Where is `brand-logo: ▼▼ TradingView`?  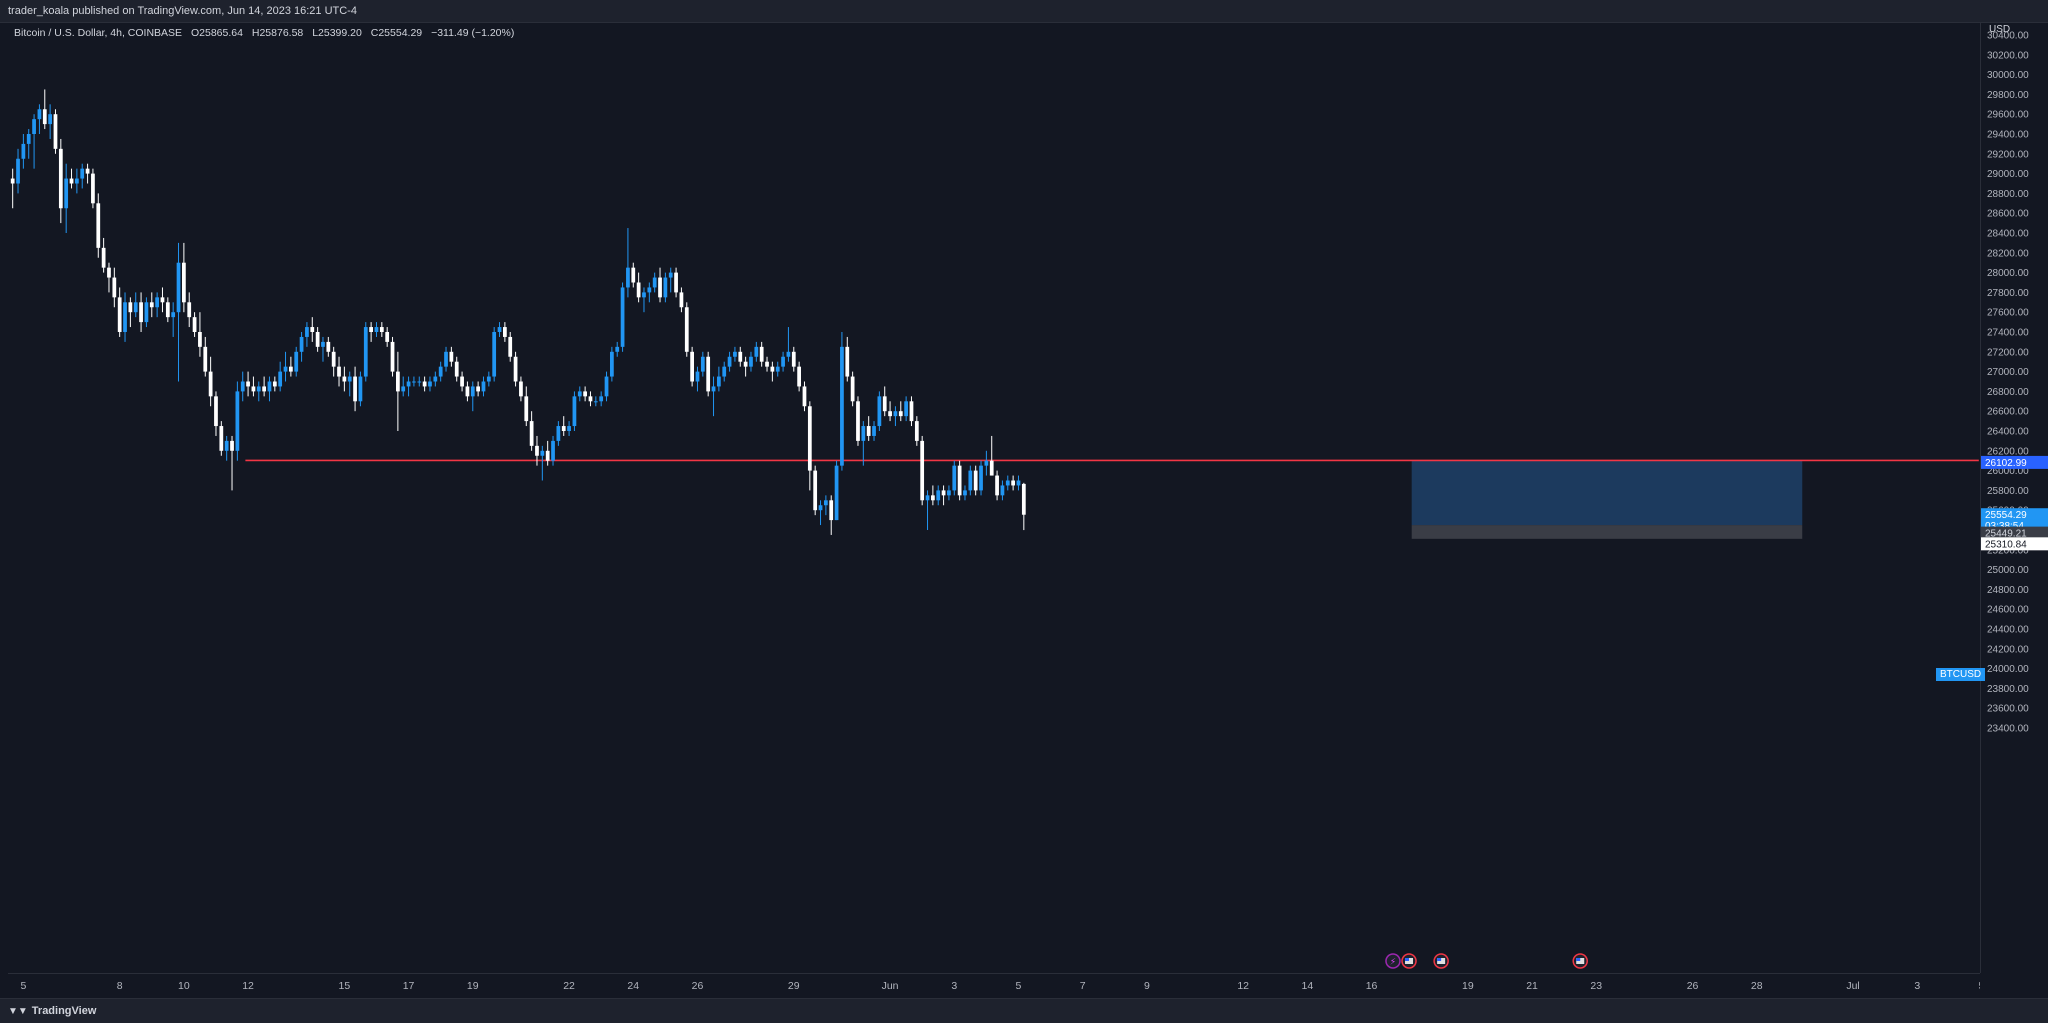 brand-logo: ▼▼ TradingView is located at coordinates (52, 1011).